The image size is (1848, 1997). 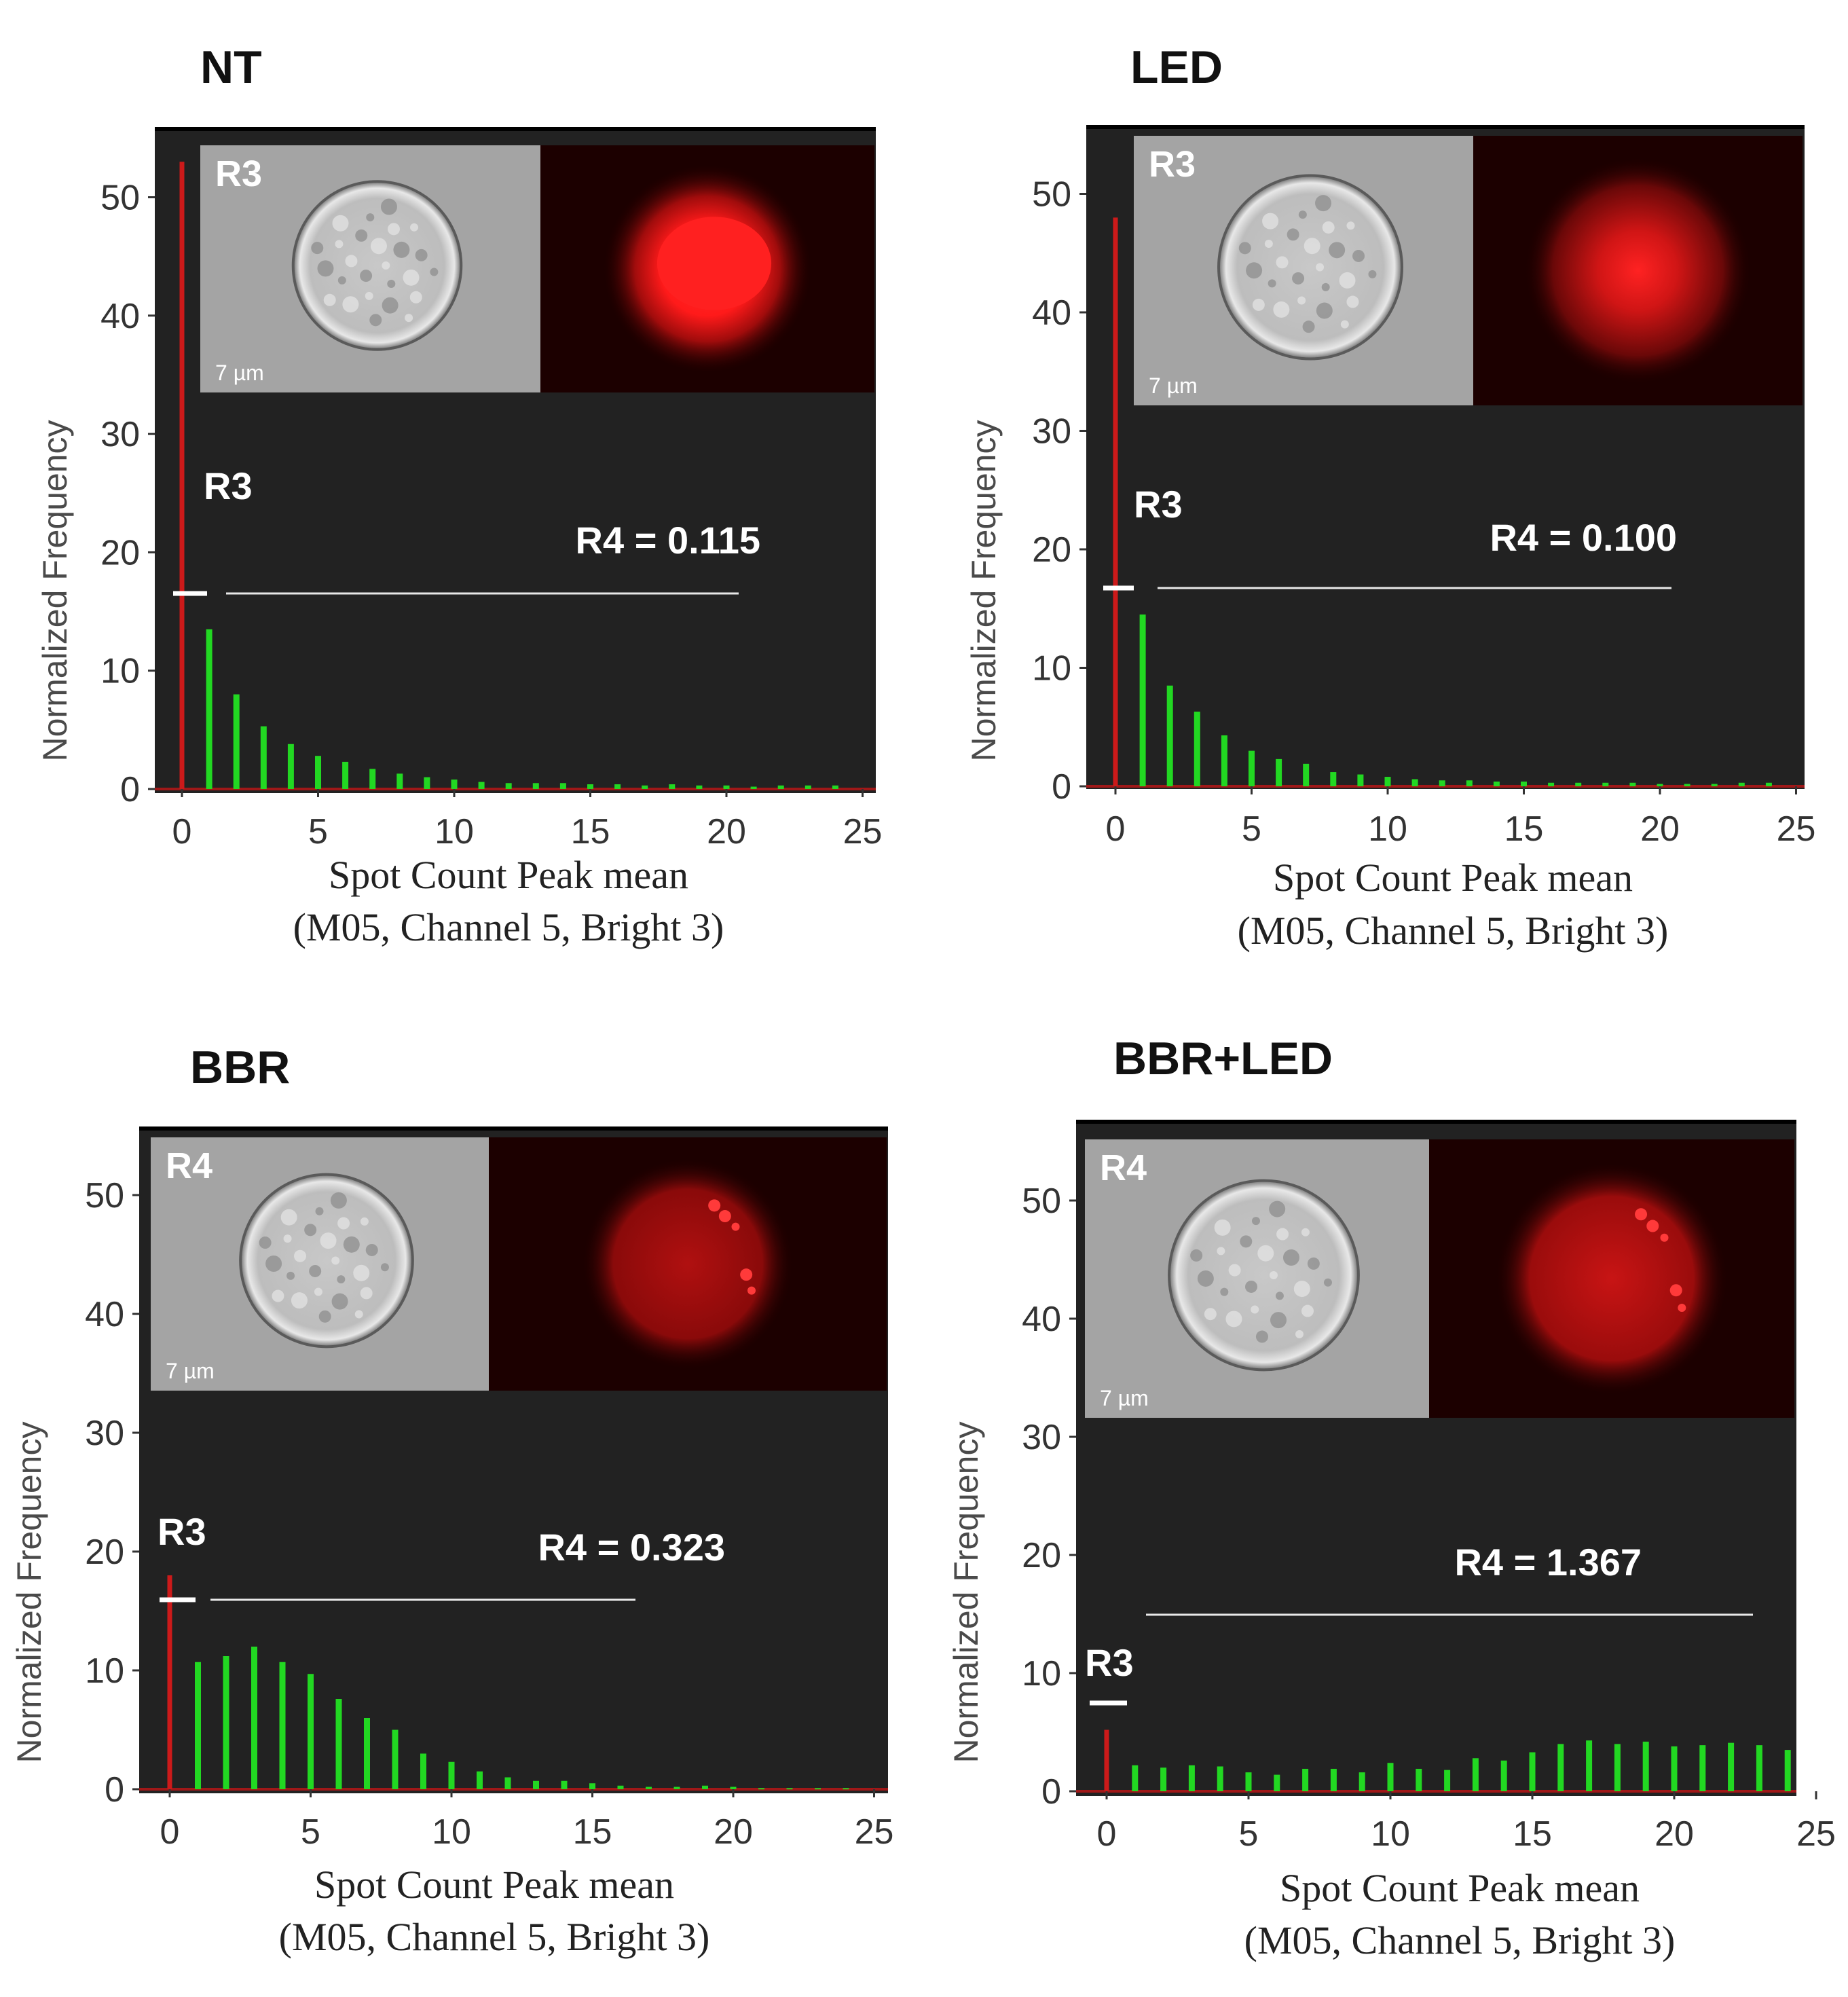 What do you see at coordinates (1051, 195) in the screenshot?
I see `y-tick-label: 50` at bounding box center [1051, 195].